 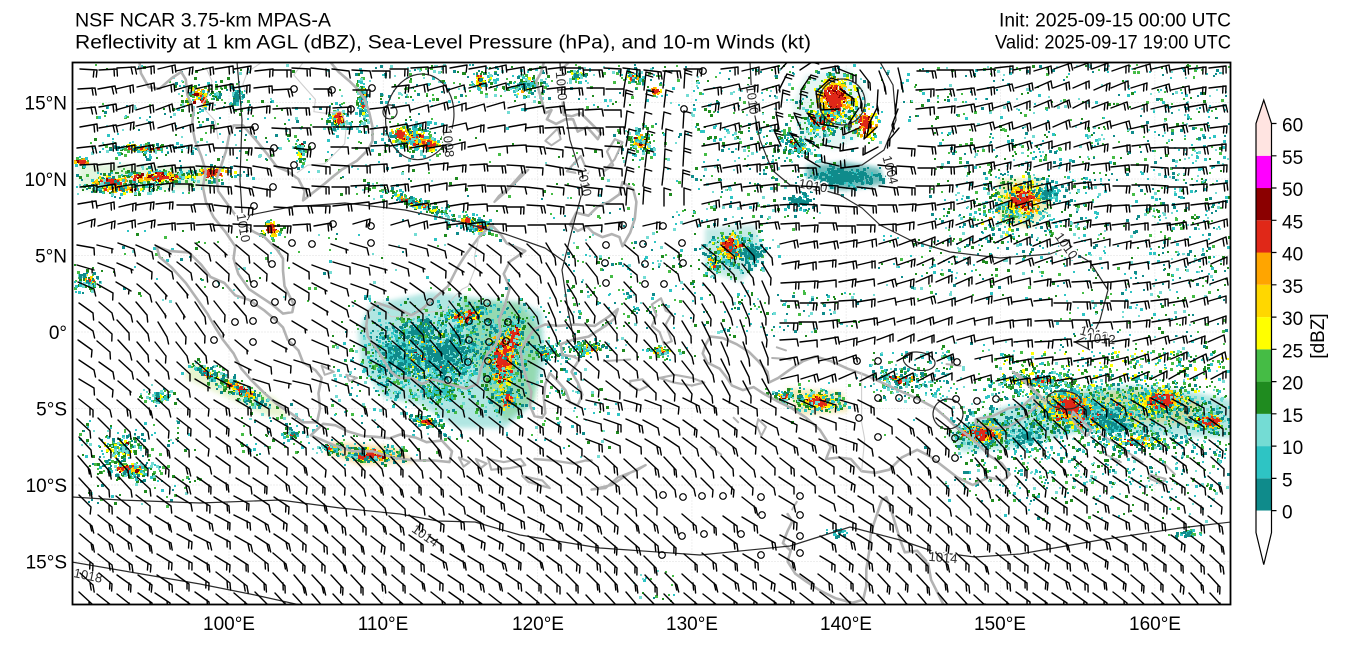 I want to click on svg-text: 10, so click(x=1292, y=448).